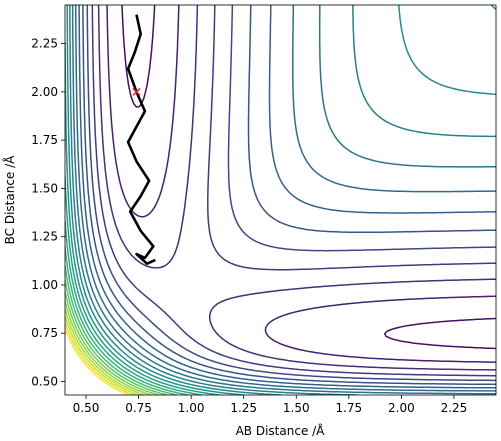 The width and height of the screenshot is (501, 441). I want to click on x-axis-label: AB Distance /Å, so click(281, 430).